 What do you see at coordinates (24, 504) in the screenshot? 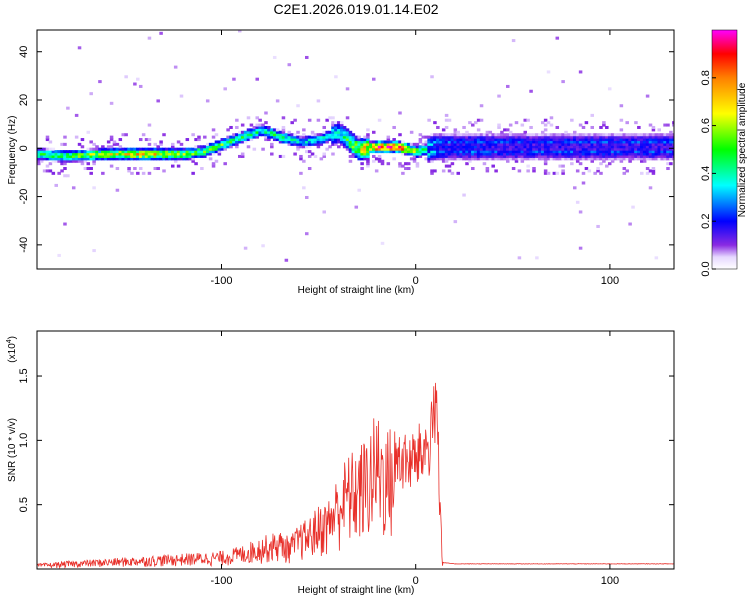
I see `snr-y-tick-label: 0.5` at bounding box center [24, 504].